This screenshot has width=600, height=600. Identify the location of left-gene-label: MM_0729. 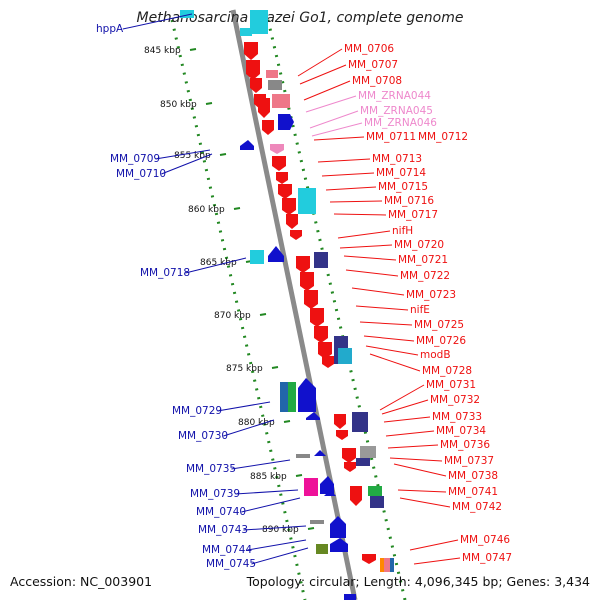
(197, 411).